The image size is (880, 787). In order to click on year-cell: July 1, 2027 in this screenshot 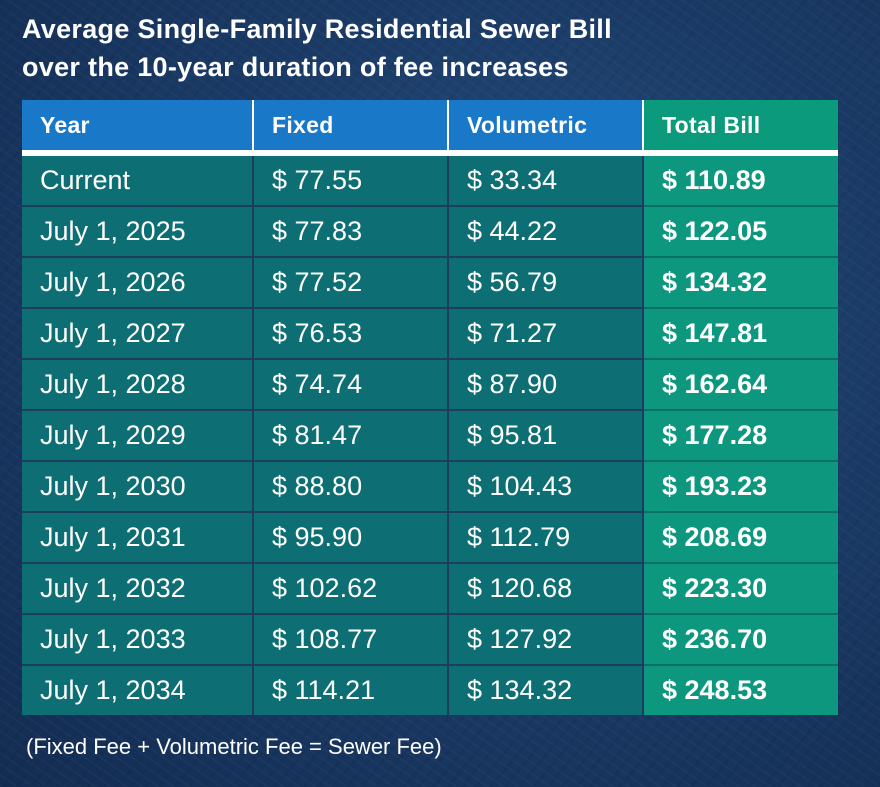, I will do `click(138, 334)`.